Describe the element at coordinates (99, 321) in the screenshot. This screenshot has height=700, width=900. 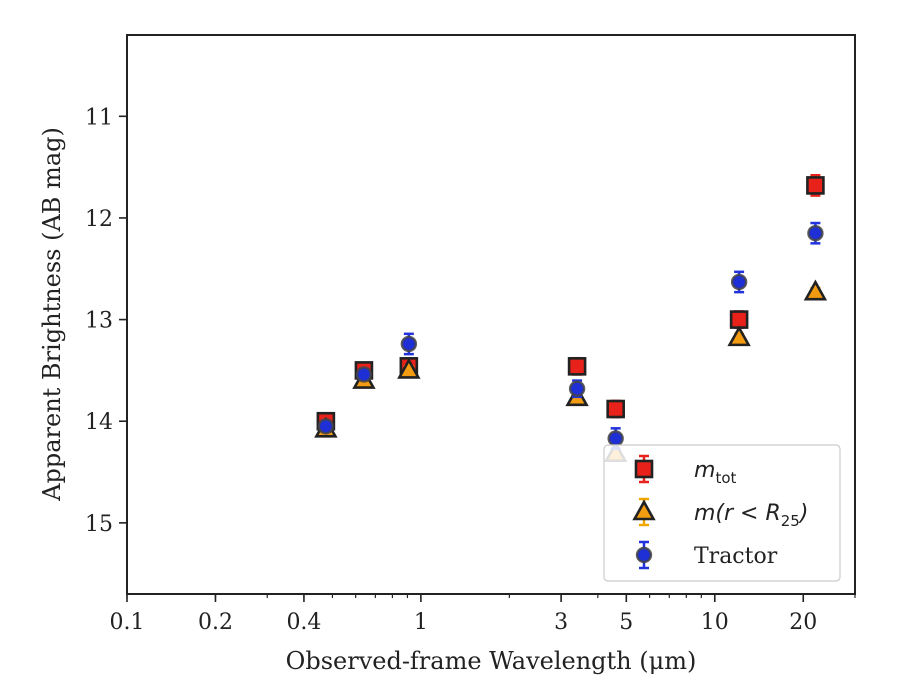
I see `y-tick-label: 13` at that location.